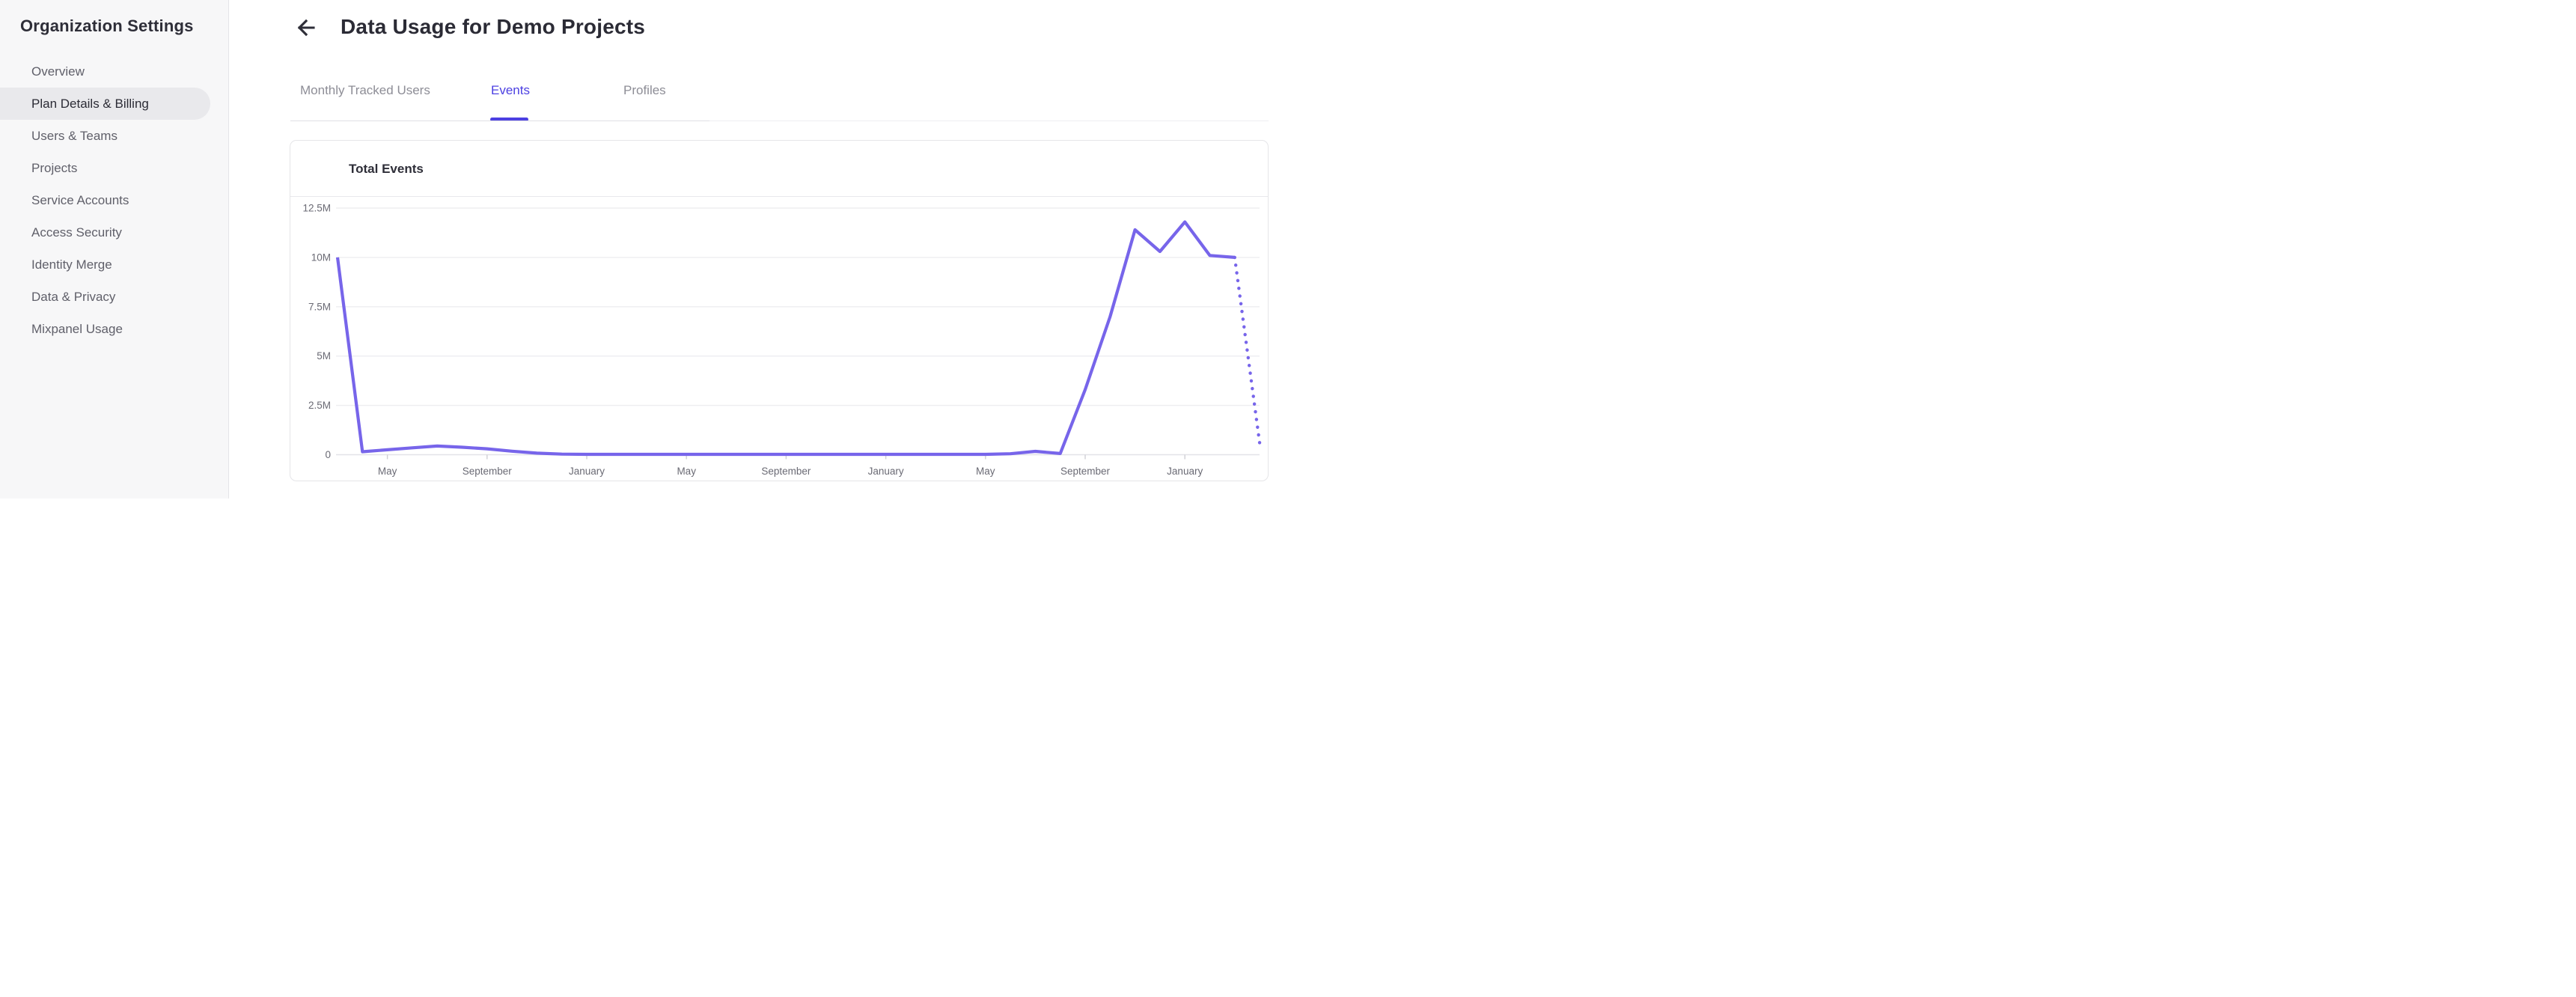 The height and width of the screenshot is (997, 2576). Describe the element at coordinates (321, 257) in the screenshot. I see `svg-text: 10M` at that location.